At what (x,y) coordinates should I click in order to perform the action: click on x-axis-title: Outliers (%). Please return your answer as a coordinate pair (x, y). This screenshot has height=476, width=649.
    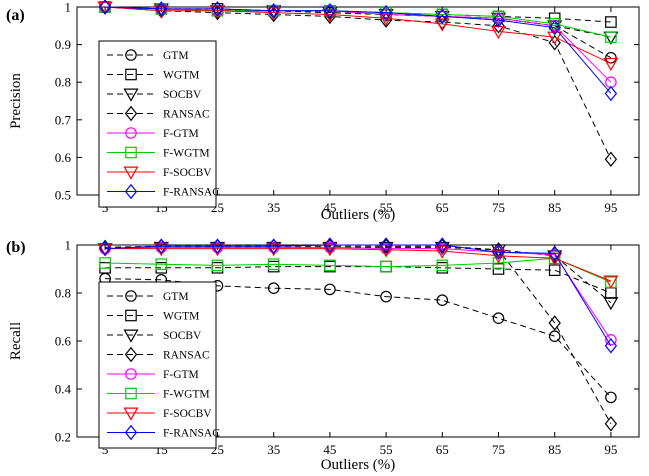
    Looking at the image, I should click on (358, 215).